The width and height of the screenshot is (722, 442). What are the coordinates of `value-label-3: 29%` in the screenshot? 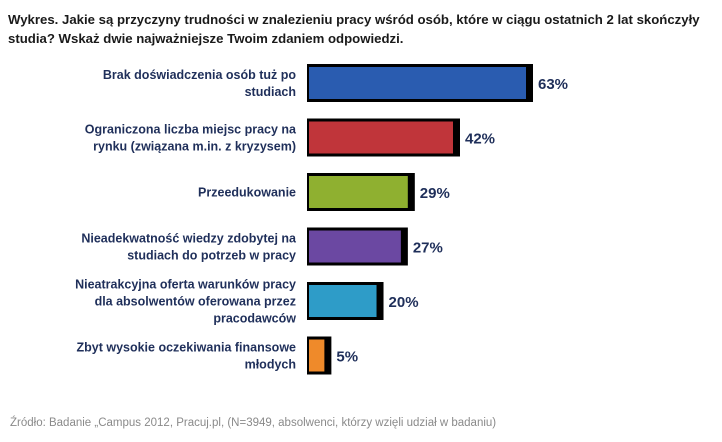 It's located at (435, 193).